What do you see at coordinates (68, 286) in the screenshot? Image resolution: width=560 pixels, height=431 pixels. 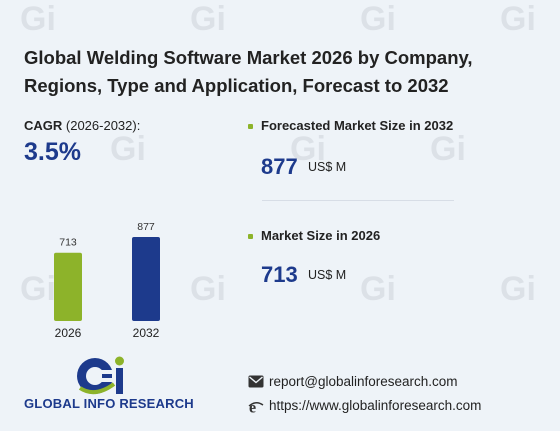 I see `bar-2026` at bounding box center [68, 286].